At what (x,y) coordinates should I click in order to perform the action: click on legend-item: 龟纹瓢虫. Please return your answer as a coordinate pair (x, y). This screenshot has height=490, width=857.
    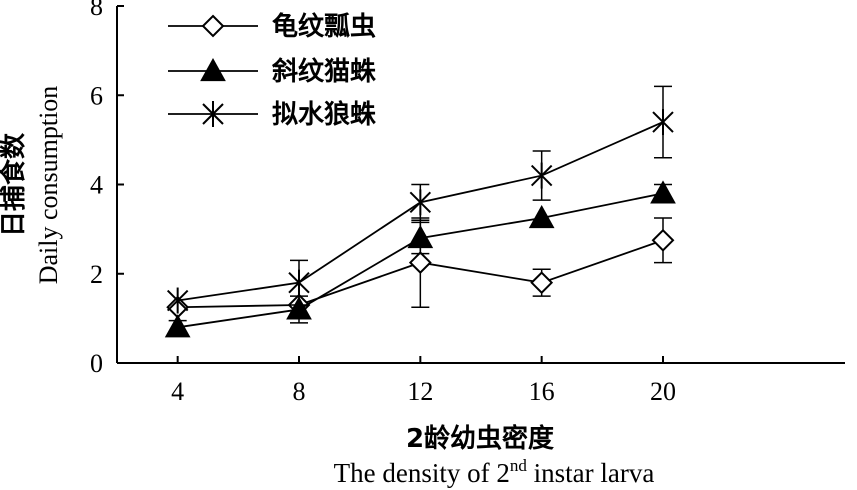
    Looking at the image, I should click on (272, 26).